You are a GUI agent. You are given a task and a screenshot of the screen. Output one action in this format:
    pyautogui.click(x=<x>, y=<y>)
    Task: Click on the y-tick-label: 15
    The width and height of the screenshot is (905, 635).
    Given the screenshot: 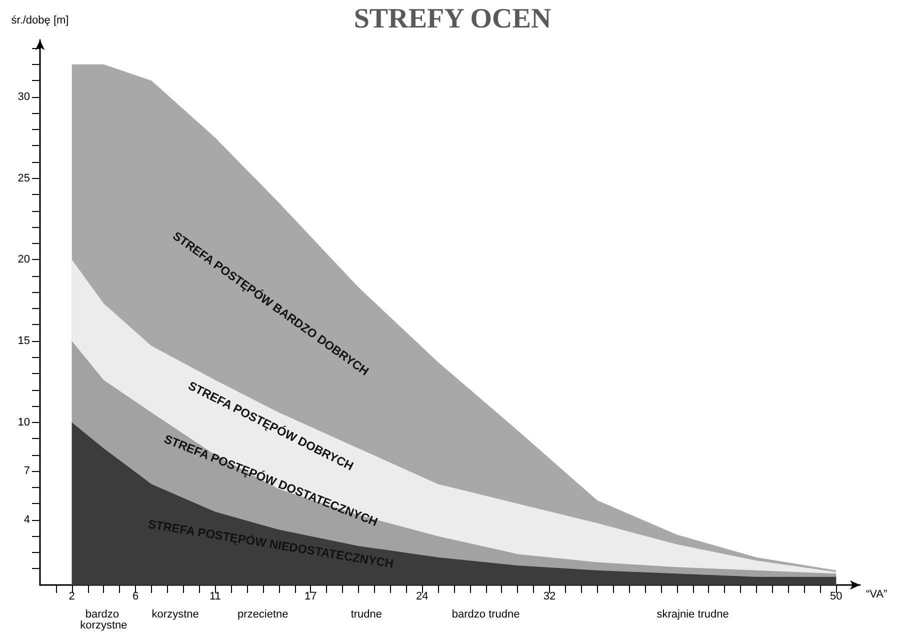 What is the action you would take?
    pyautogui.click(x=24, y=340)
    